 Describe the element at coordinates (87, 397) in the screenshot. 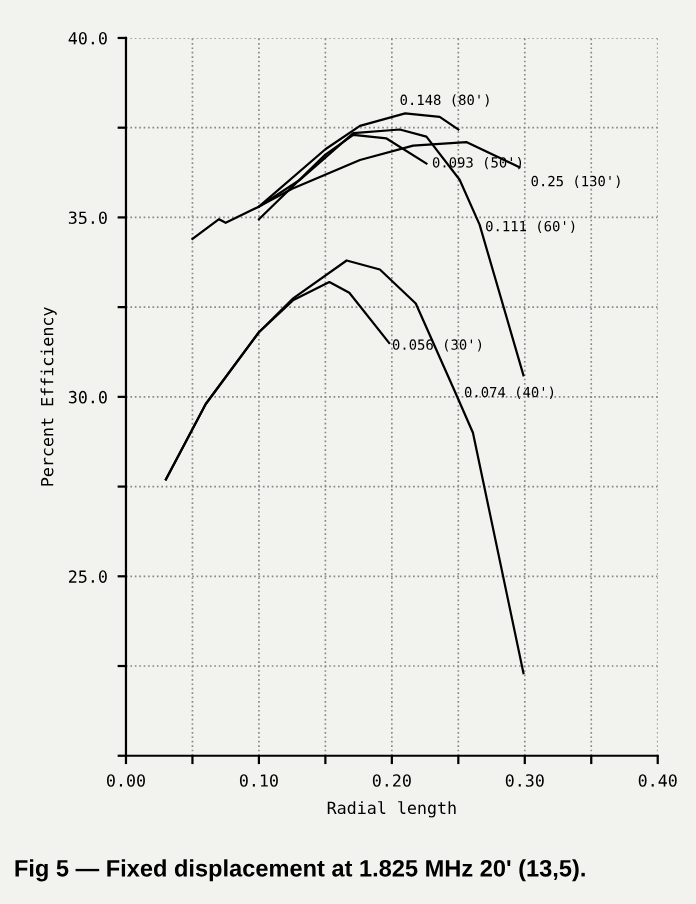

I see `y-tick-label: 30.0` at that location.